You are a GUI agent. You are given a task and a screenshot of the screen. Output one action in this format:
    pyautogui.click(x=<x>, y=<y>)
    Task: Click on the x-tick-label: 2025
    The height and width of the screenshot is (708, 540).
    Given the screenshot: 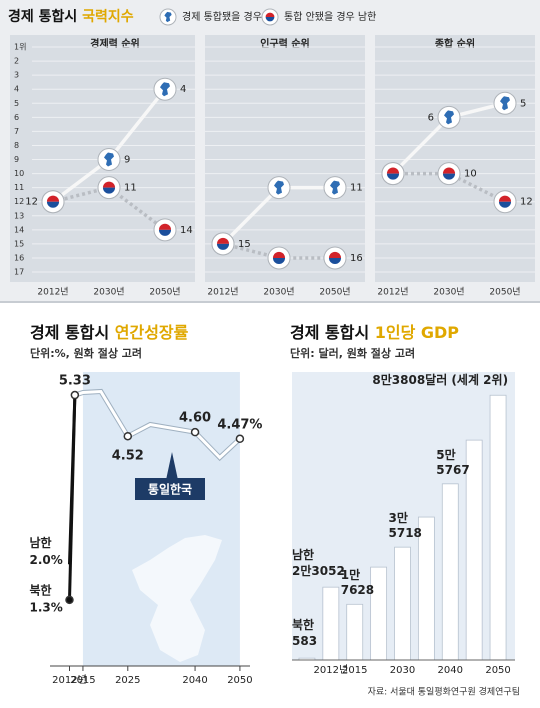 What is the action you would take?
    pyautogui.click(x=127, y=680)
    